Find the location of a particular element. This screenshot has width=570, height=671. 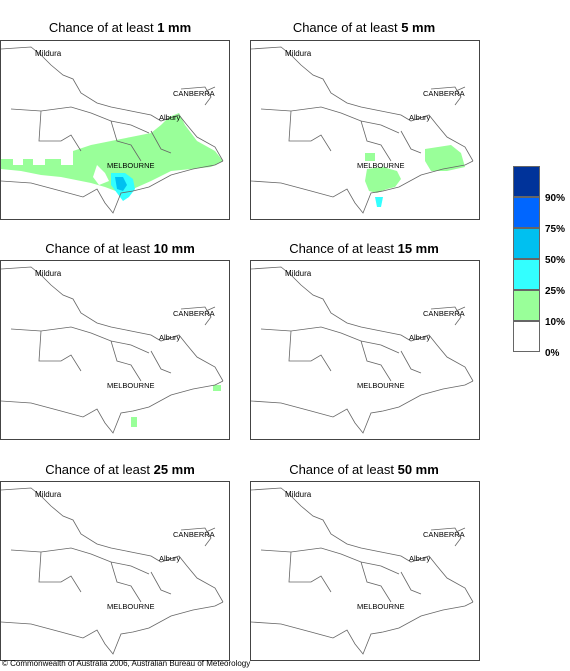

map-10mm: Mildura CANBERRA Albury MELBOURNE is located at coordinates (115, 350).